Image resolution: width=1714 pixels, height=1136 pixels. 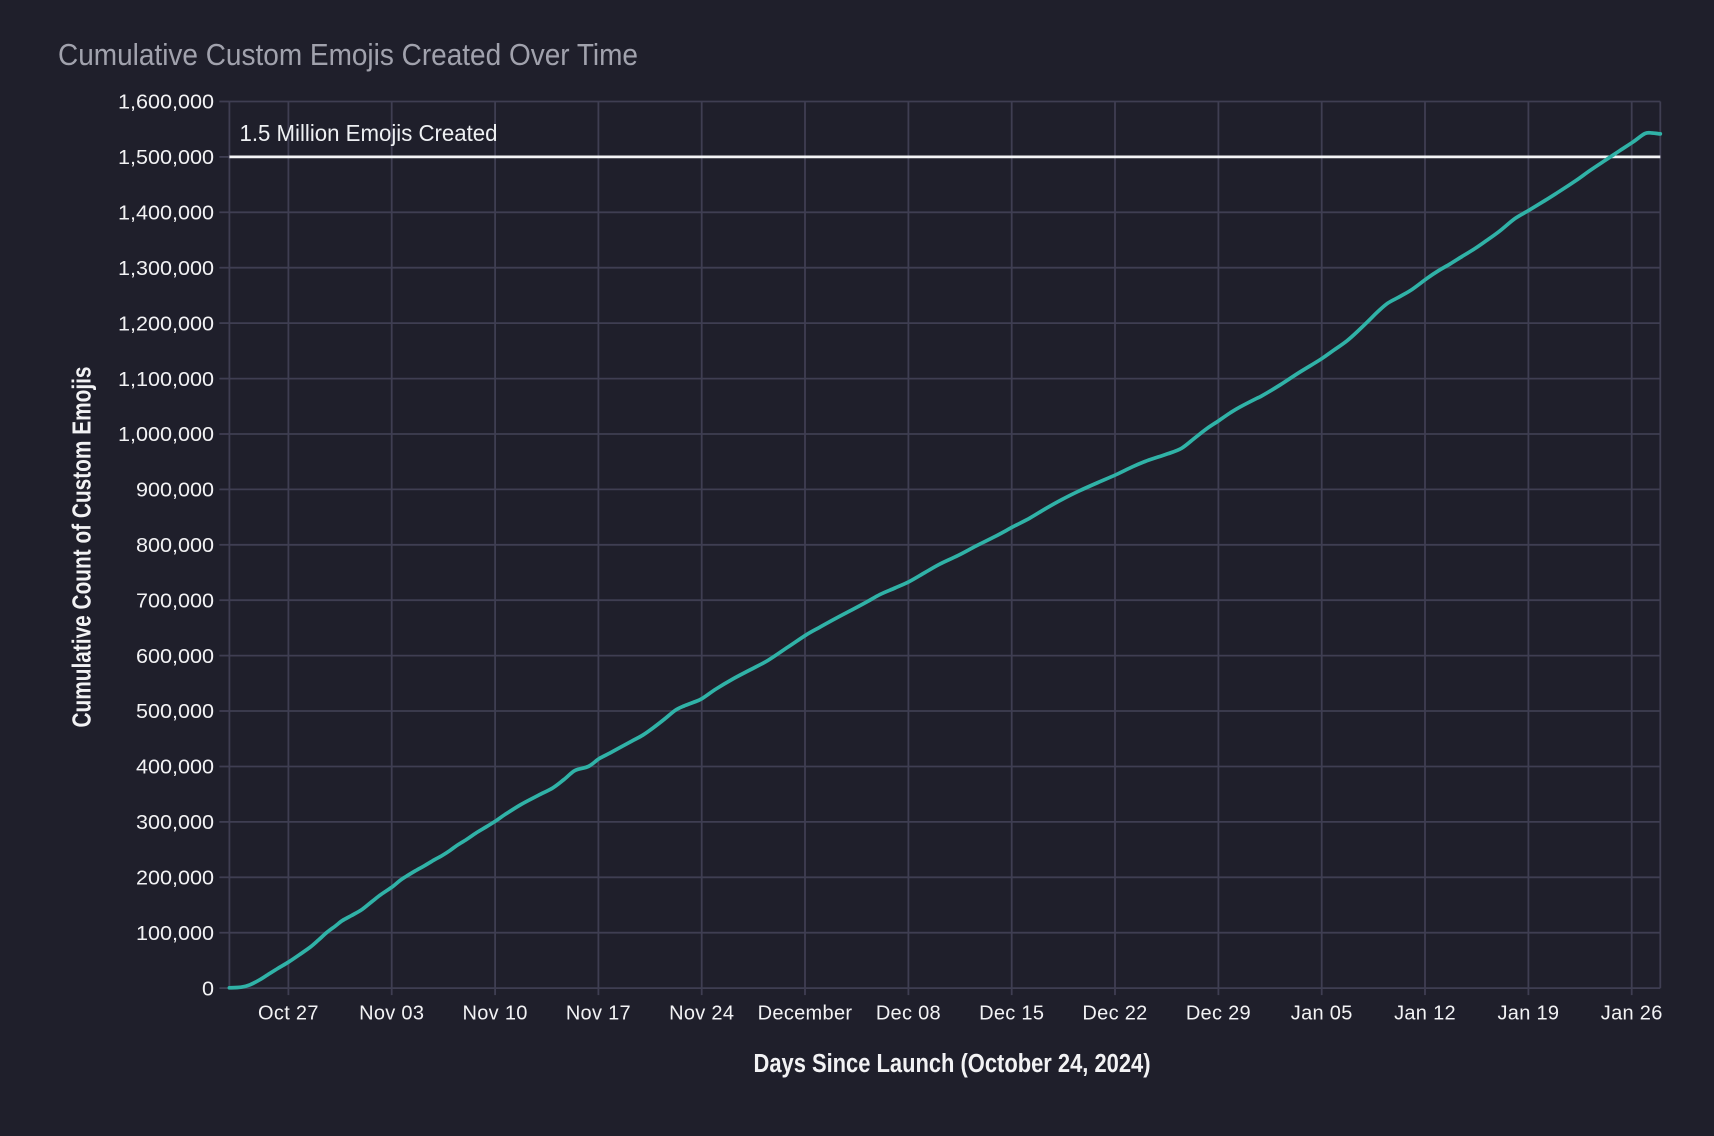 I want to click on svg-text: 1,400,000, so click(x=166, y=214).